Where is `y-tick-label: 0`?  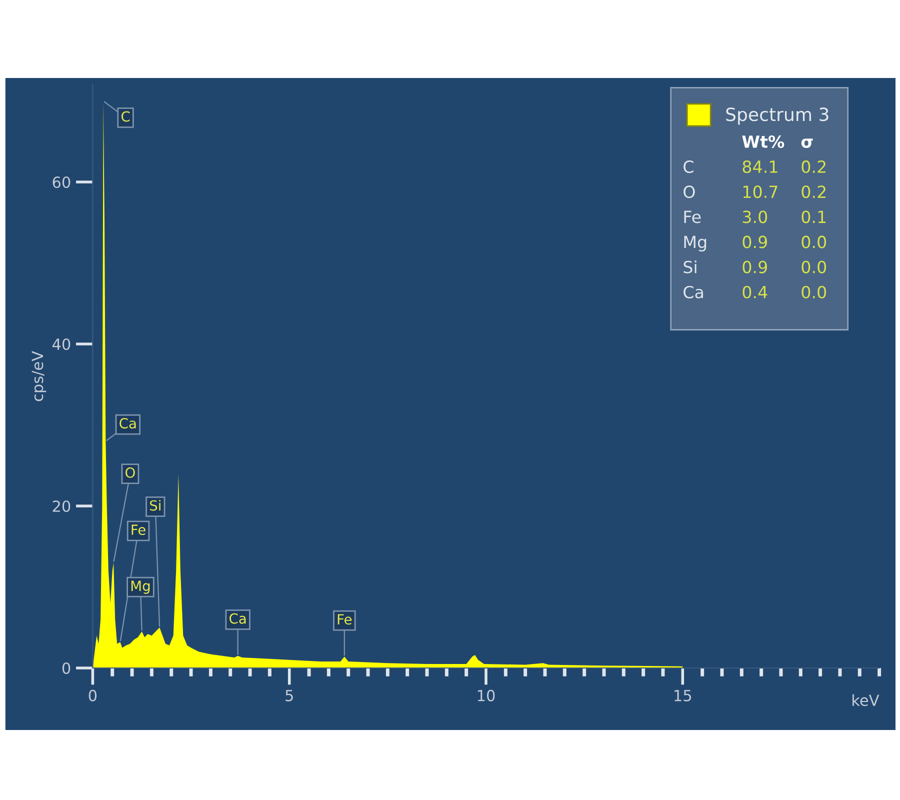 y-tick-label: 0 is located at coordinates (66, 668).